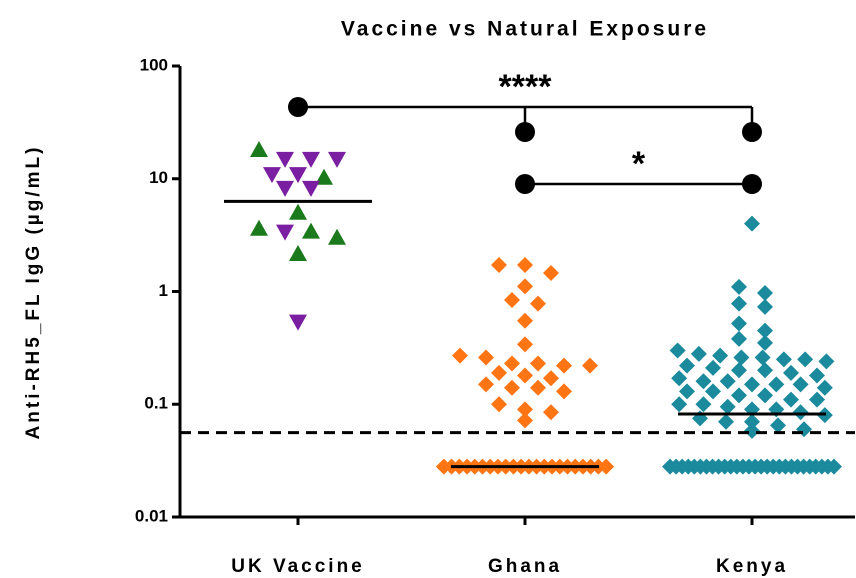 This screenshot has width=856, height=578. What do you see at coordinates (151, 515) in the screenshot?
I see `y-tick-label: 0.01` at bounding box center [151, 515].